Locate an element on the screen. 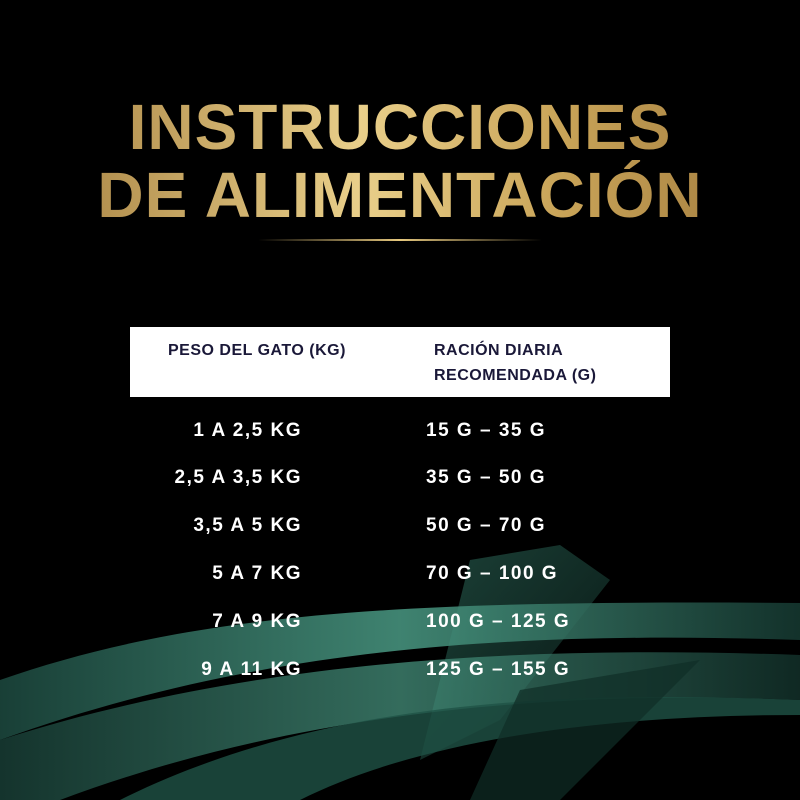 This screenshot has width=800, height=800. ration-cell: 50 G – 70 G is located at coordinates (486, 525).